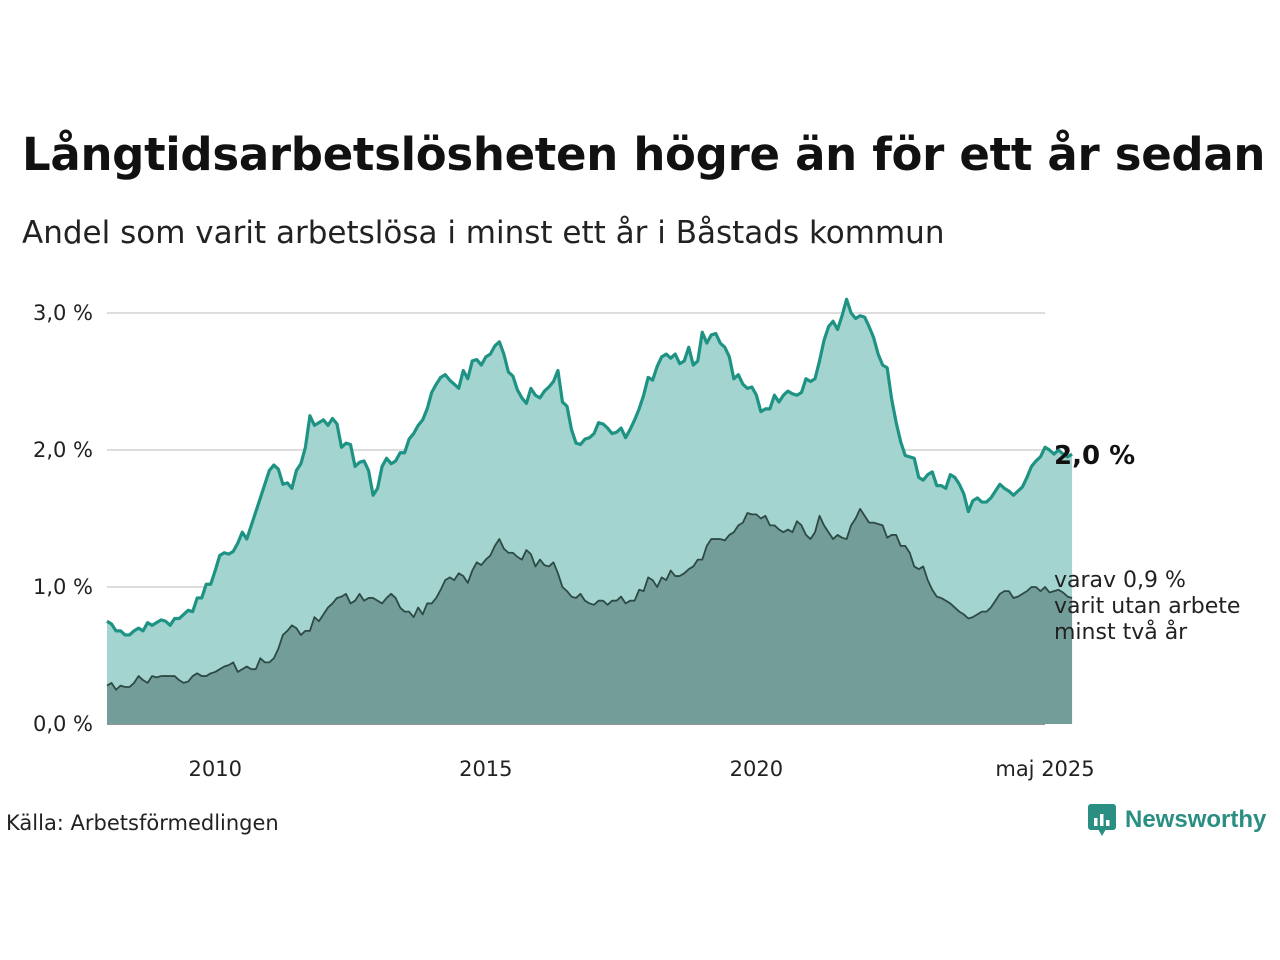 The width and height of the screenshot is (1280, 960). Describe the element at coordinates (642, 769) in the screenshot. I see `x-axis-tick-labels: 2010 2015 2020 maj 2025` at that location.